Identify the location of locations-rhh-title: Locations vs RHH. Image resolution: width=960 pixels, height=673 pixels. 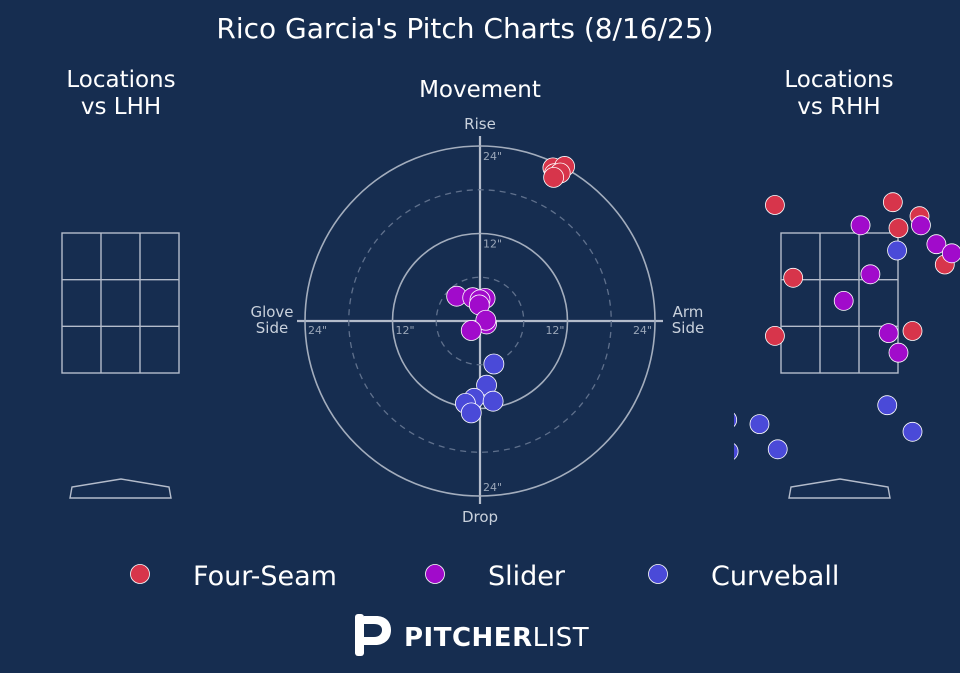
(838, 93).